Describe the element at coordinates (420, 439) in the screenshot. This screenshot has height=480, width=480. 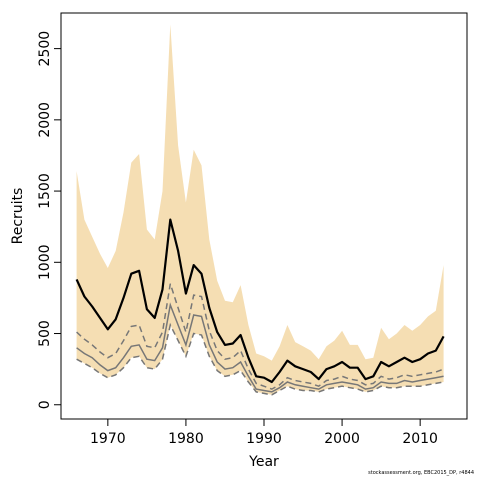
I see `x-tick-label-2010: 2010` at that location.